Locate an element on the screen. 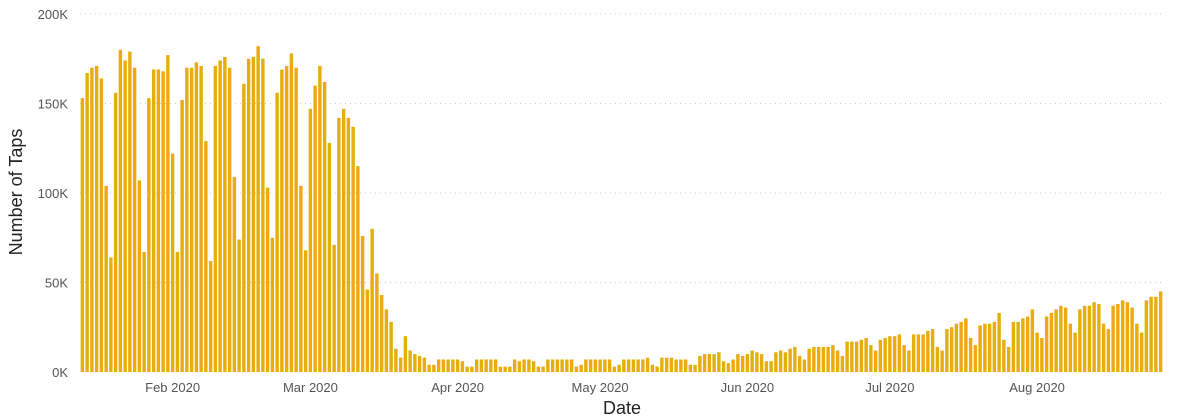 This screenshot has width=1200, height=420. y-tick-label: 200K is located at coordinates (53, 14).